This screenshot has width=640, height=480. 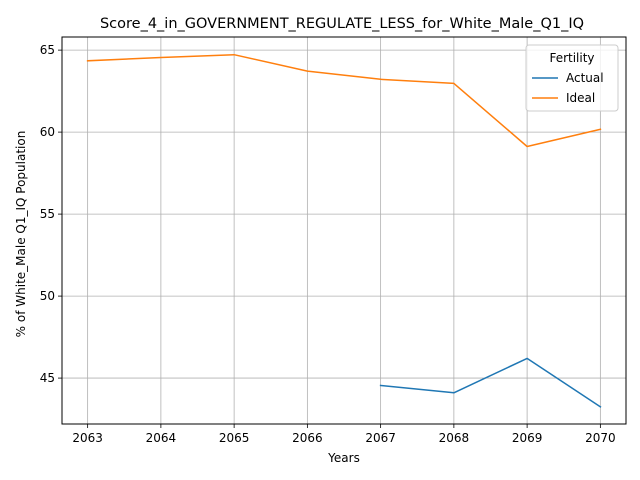 I want to click on x-tick-label: 2068, so click(x=454, y=438).